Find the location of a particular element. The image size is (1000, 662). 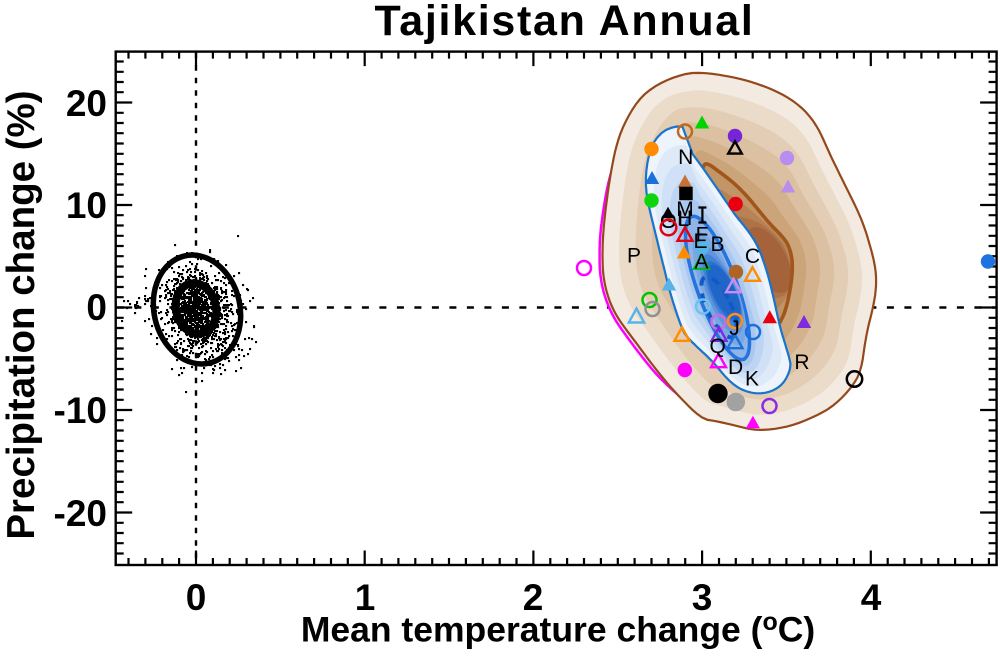

svg-text: 3 is located at coordinates (702, 597).